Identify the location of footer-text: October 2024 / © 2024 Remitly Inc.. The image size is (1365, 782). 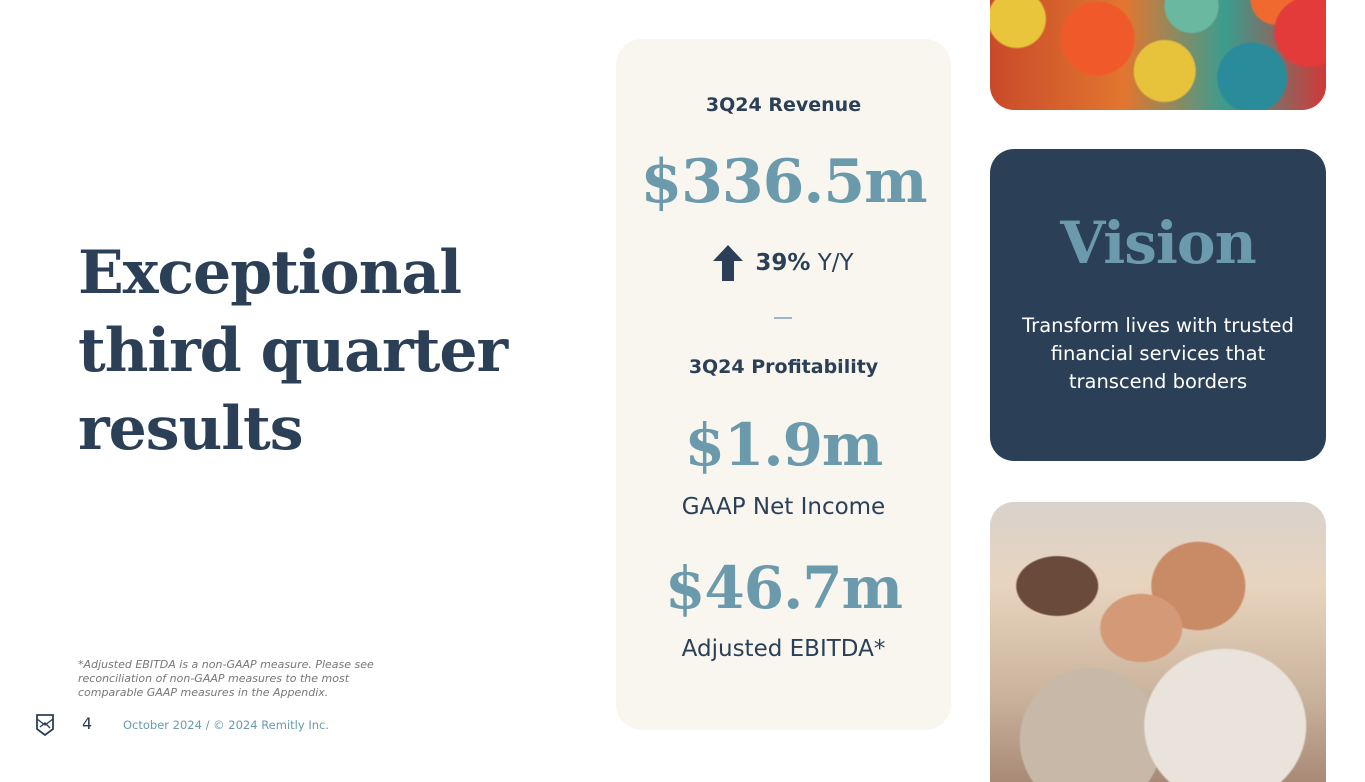
(226, 725).